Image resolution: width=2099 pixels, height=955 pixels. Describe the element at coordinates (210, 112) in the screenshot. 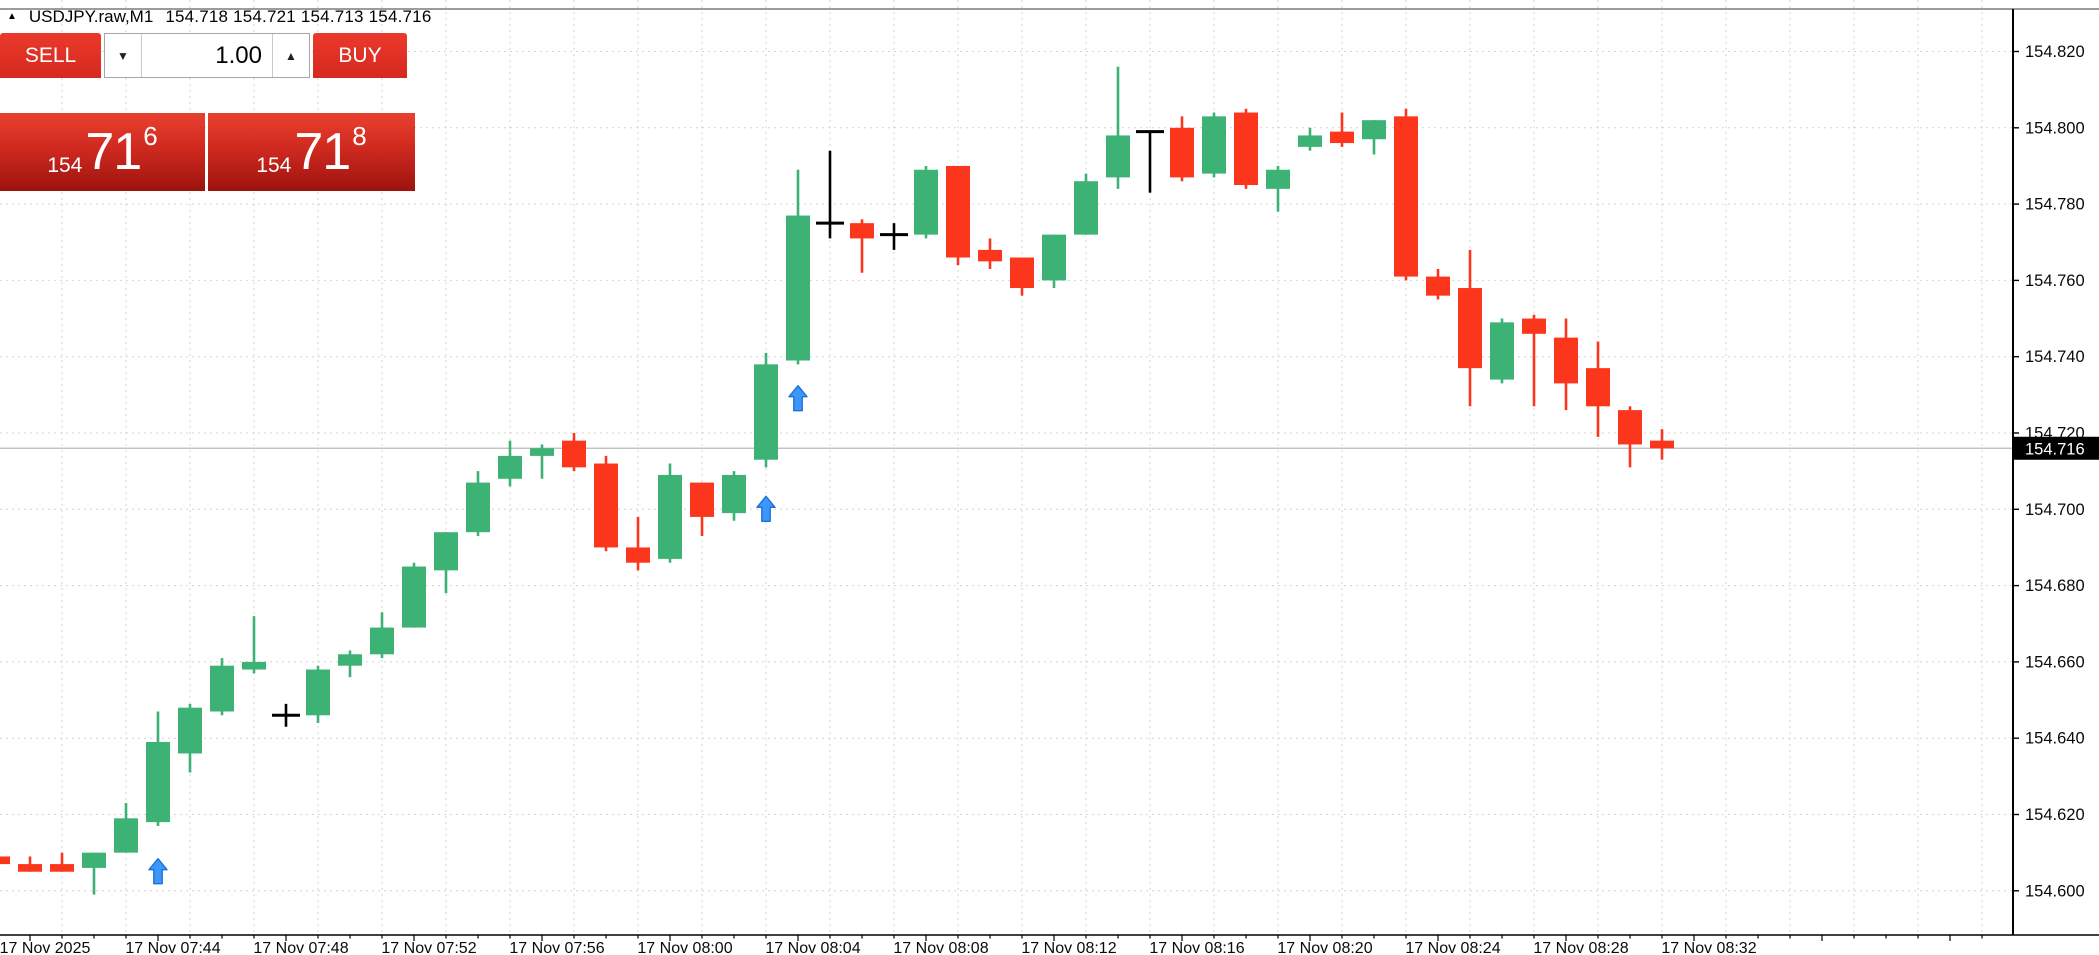

I see `one-click-trading-panel: SELL ▼ 1.00 ▲ BUY 154 71 6 154 71 8` at that location.